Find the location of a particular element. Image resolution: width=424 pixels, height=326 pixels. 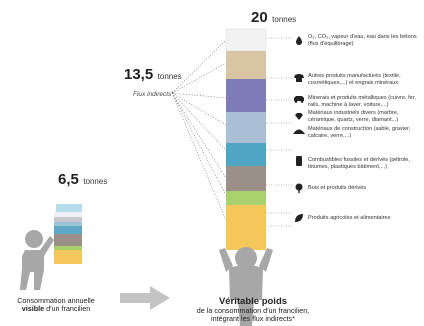

diamond-icon is located at coordinates (299, 116).